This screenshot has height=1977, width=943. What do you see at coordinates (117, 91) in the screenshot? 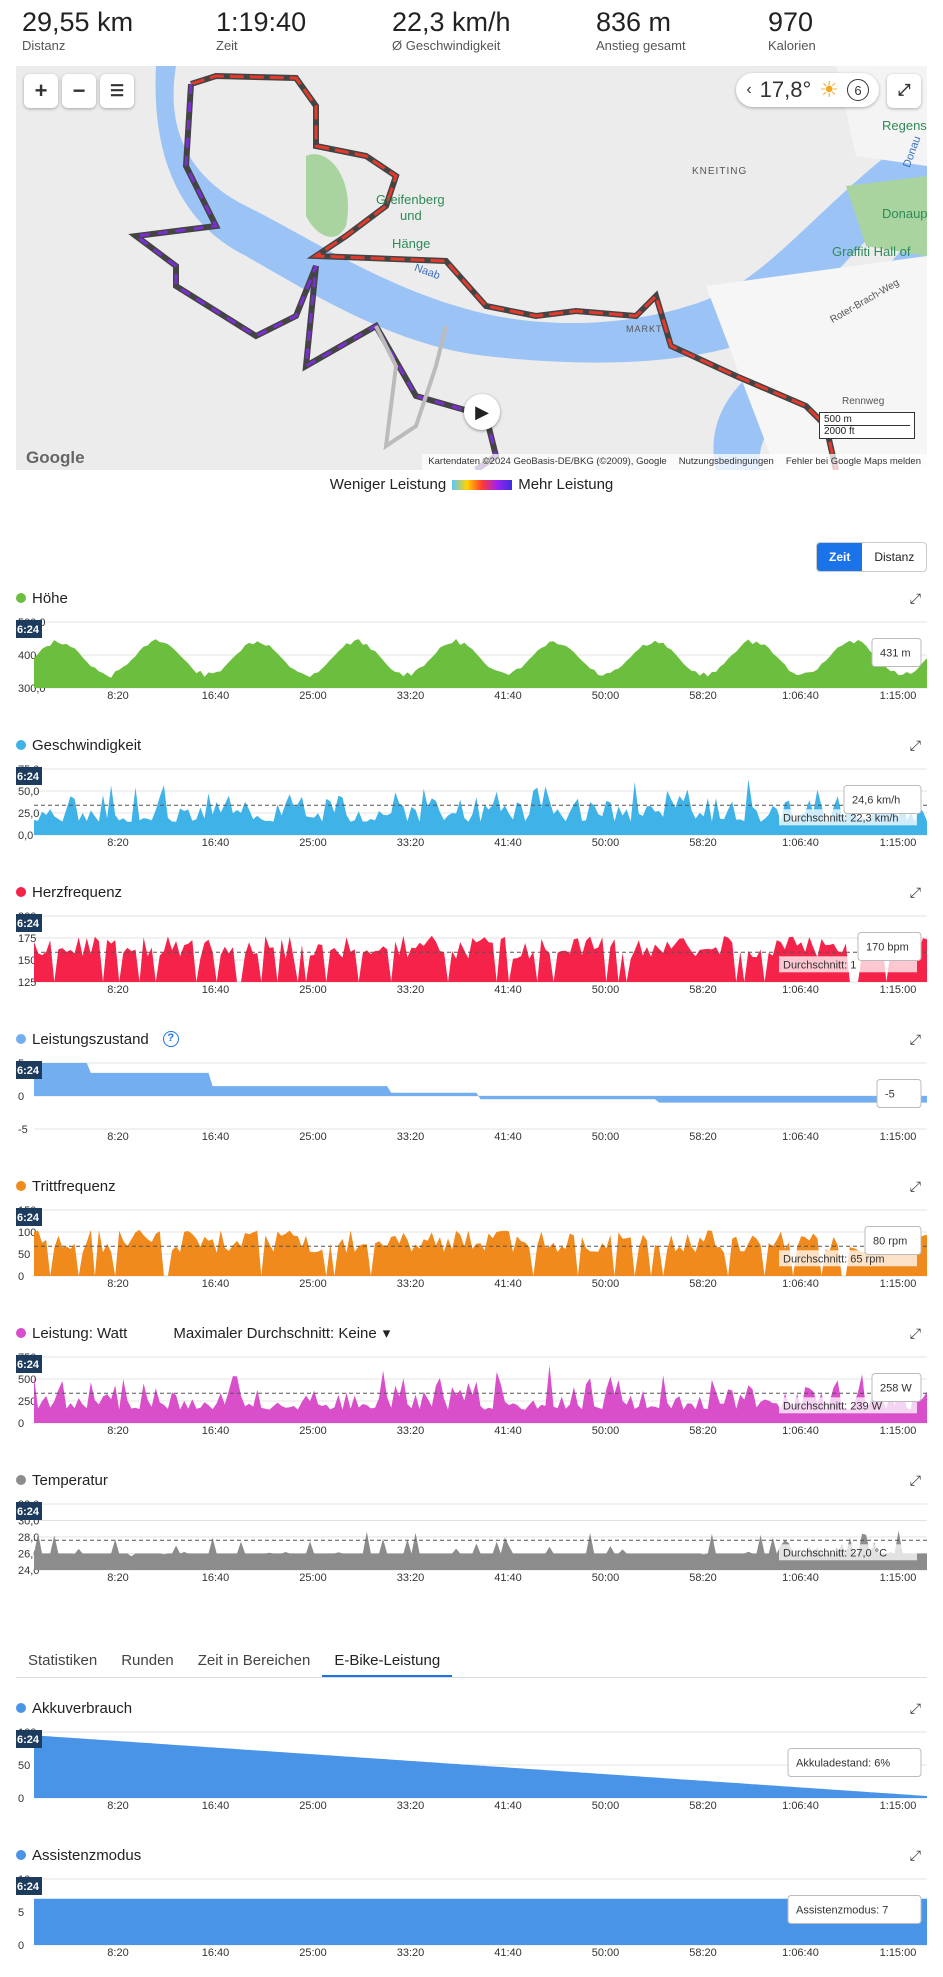
I see `layers-icon: ☰` at bounding box center [117, 91].